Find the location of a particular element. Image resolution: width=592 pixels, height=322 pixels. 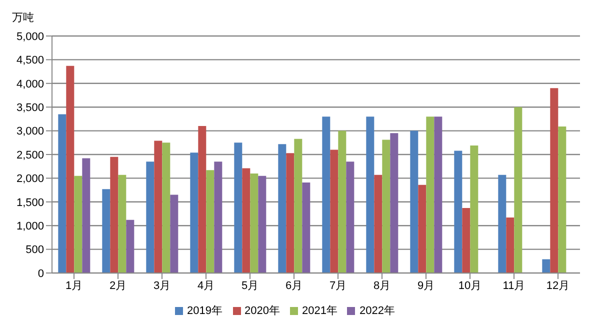

x-tick-label: 3月 is located at coordinates (162, 286).